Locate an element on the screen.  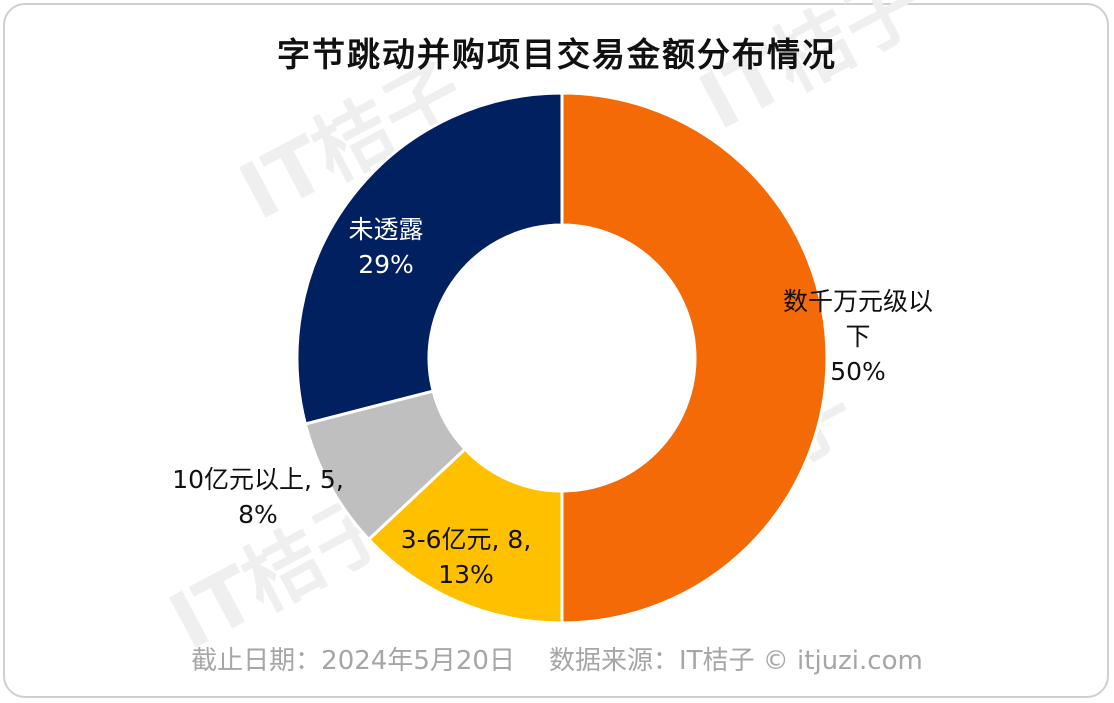
slice-label: 3-6亿元, 8, 13% is located at coordinates (466, 557).